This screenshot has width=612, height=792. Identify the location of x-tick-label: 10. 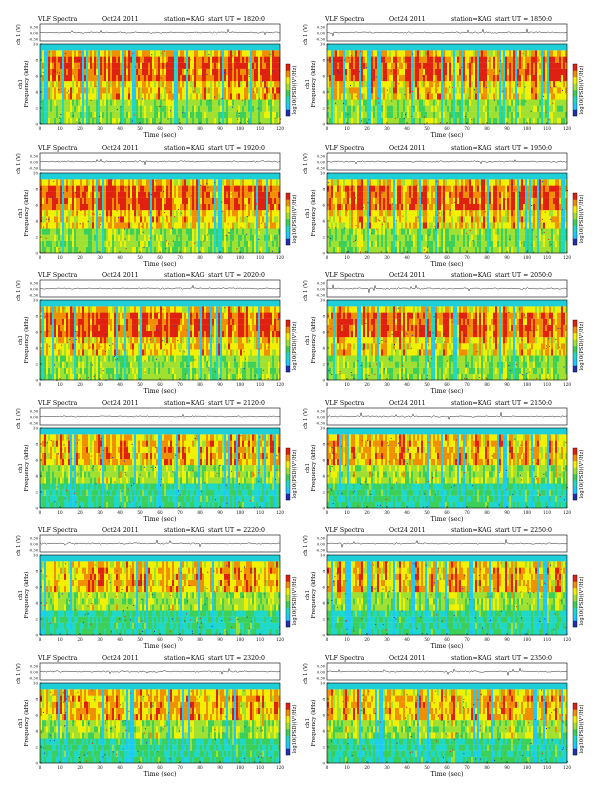
(60, 257).